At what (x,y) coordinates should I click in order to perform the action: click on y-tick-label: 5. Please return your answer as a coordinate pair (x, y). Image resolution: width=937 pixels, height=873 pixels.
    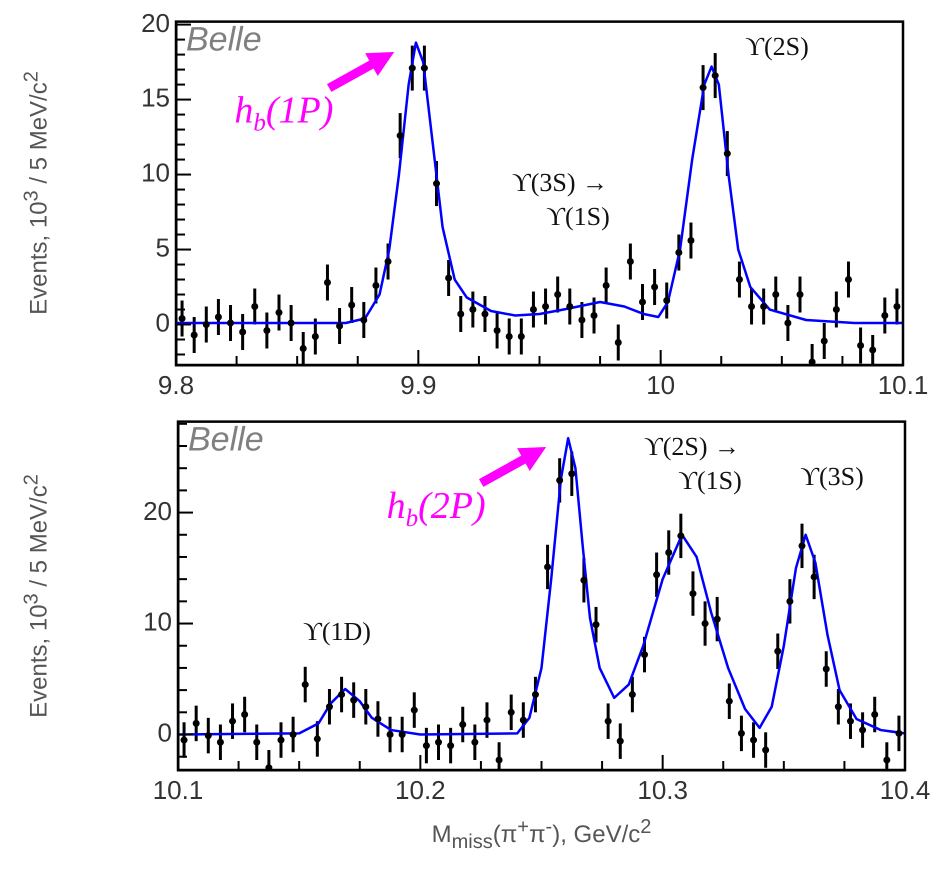
    Looking at the image, I should click on (163, 247).